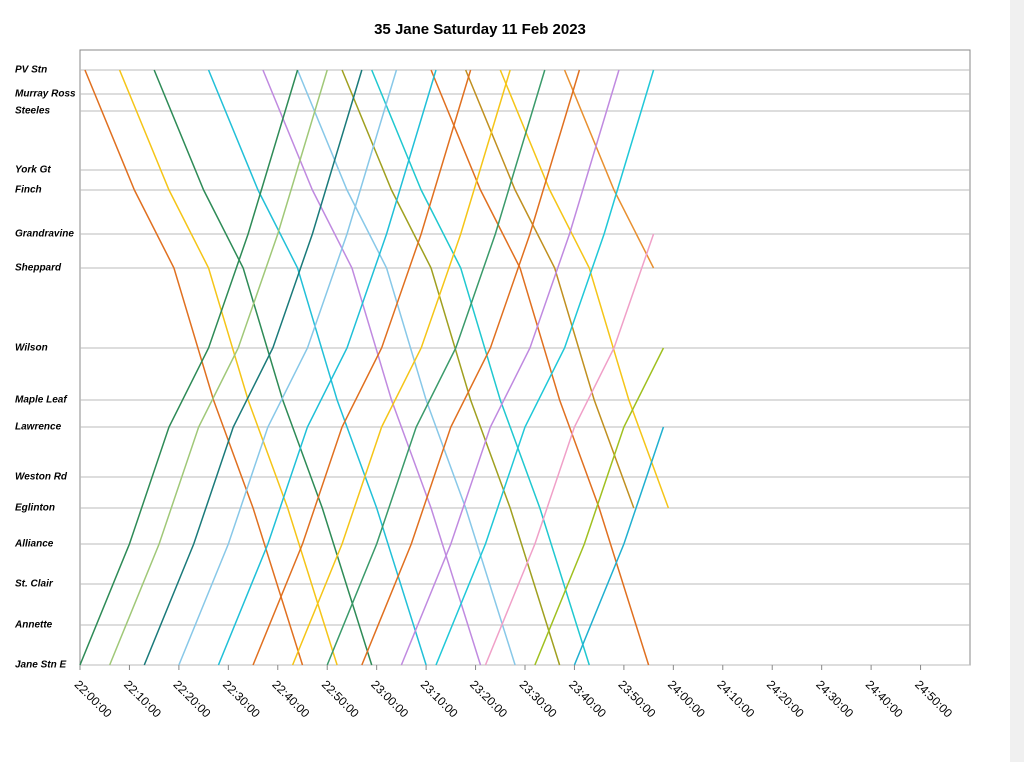 Image resolution: width=1024 pixels, height=762 pixels. Describe the element at coordinates (41, 400) in the screenshot. I see `y-tick-label: Maple Leaf` at that location.